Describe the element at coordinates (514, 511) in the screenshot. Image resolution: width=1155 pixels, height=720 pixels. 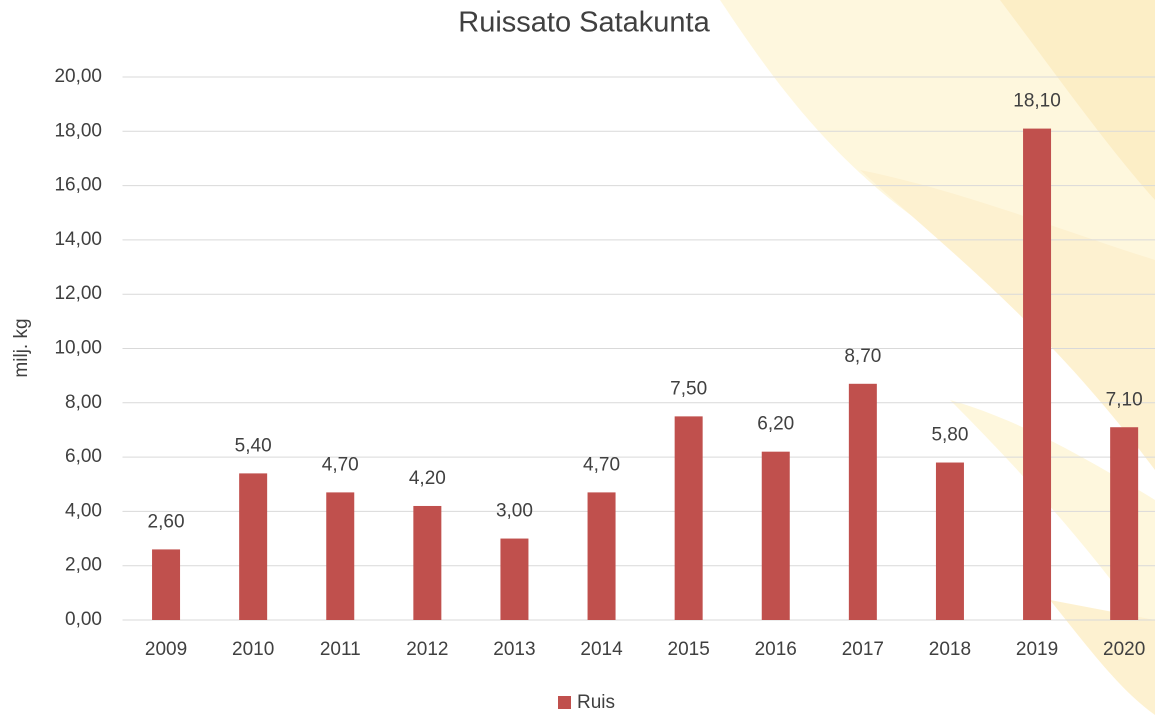
I see `data-label: 3,00` at that location.